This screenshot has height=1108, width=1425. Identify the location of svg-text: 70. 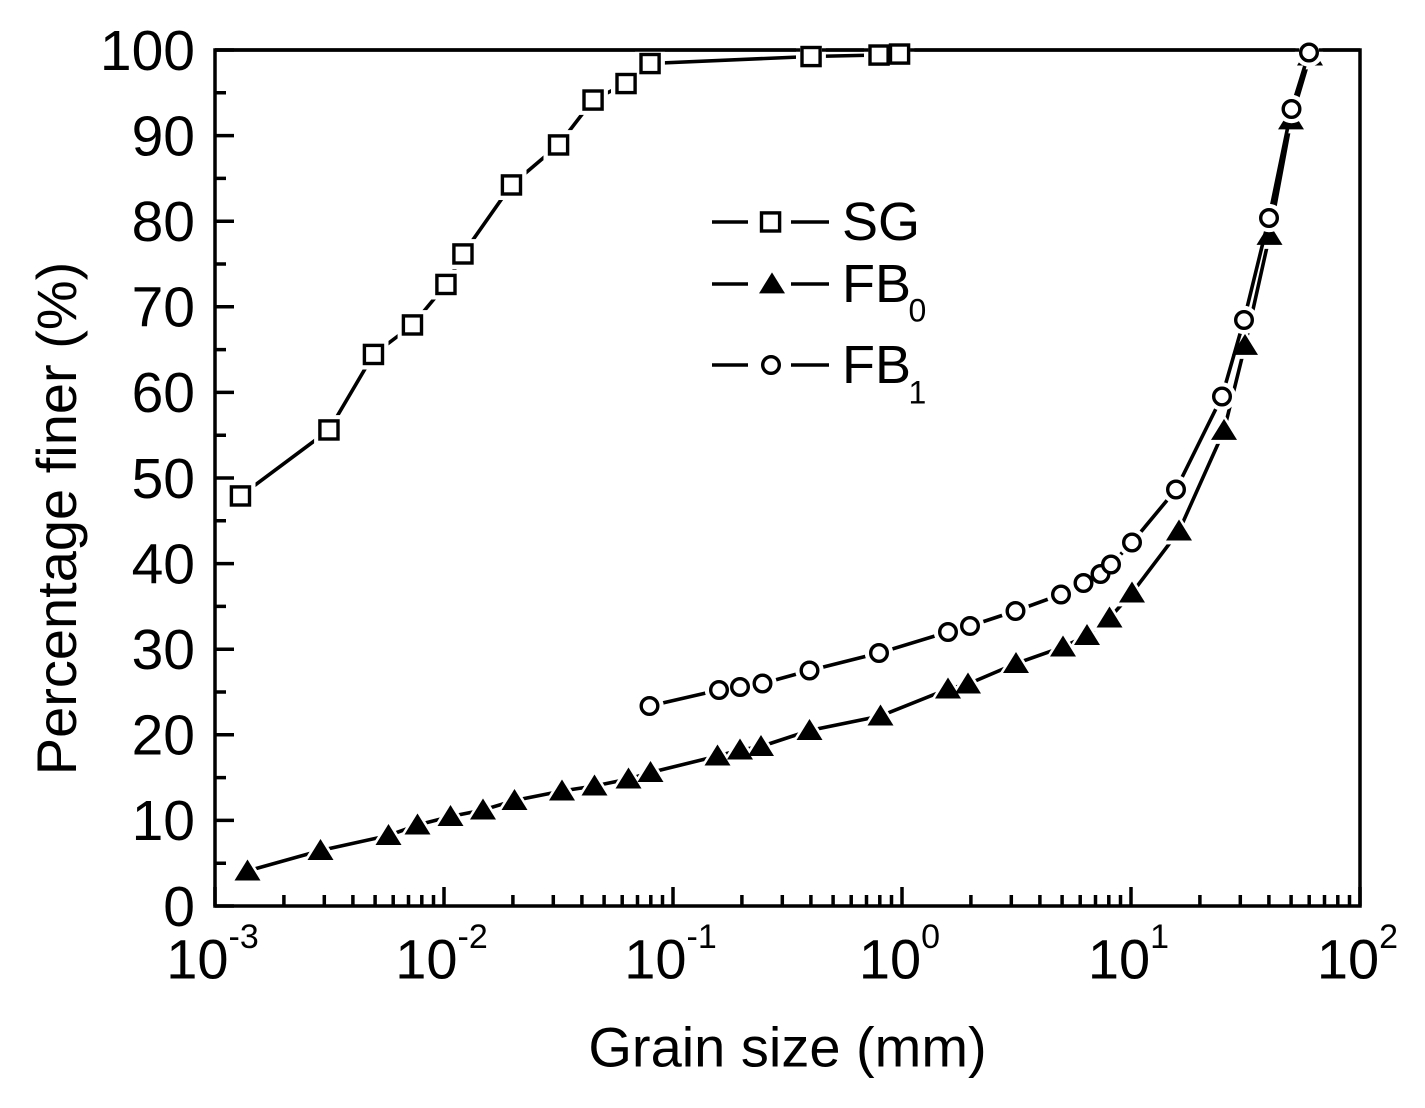
(163, 308).